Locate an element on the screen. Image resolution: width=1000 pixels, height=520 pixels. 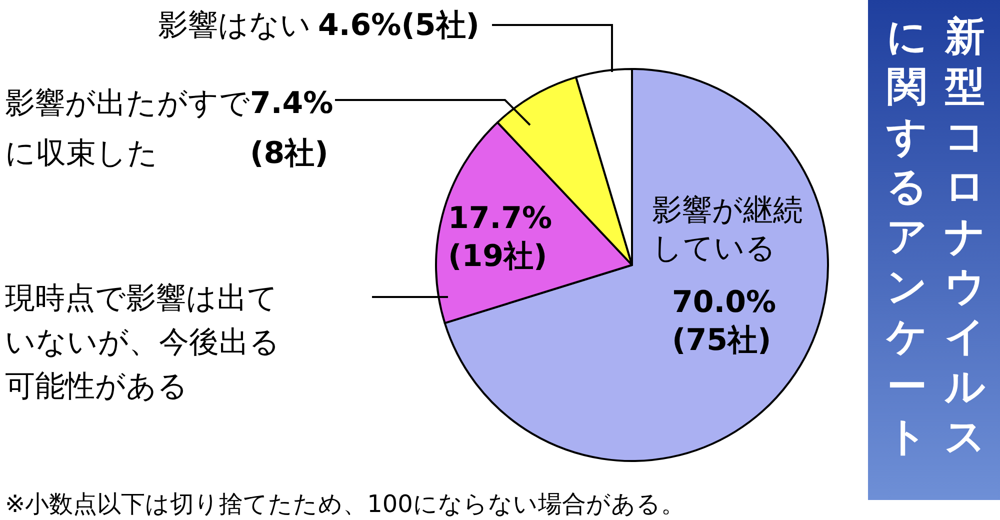
slice-label: 現時点で影響は出ていないが、今後出る可能性がある is located at coordinates (142, 342).